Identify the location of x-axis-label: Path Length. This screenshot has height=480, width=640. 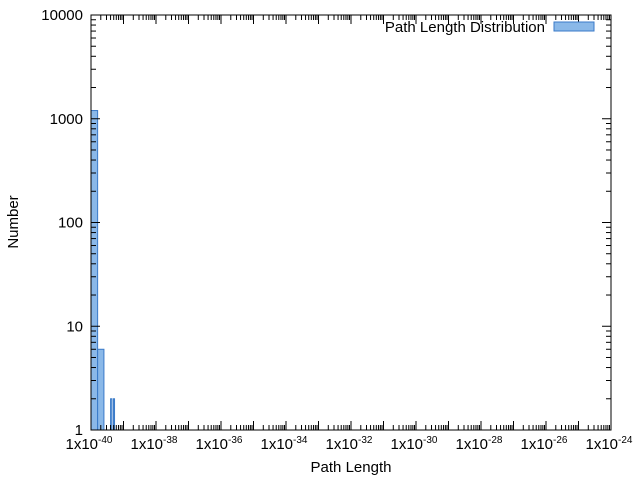
(351, 467).